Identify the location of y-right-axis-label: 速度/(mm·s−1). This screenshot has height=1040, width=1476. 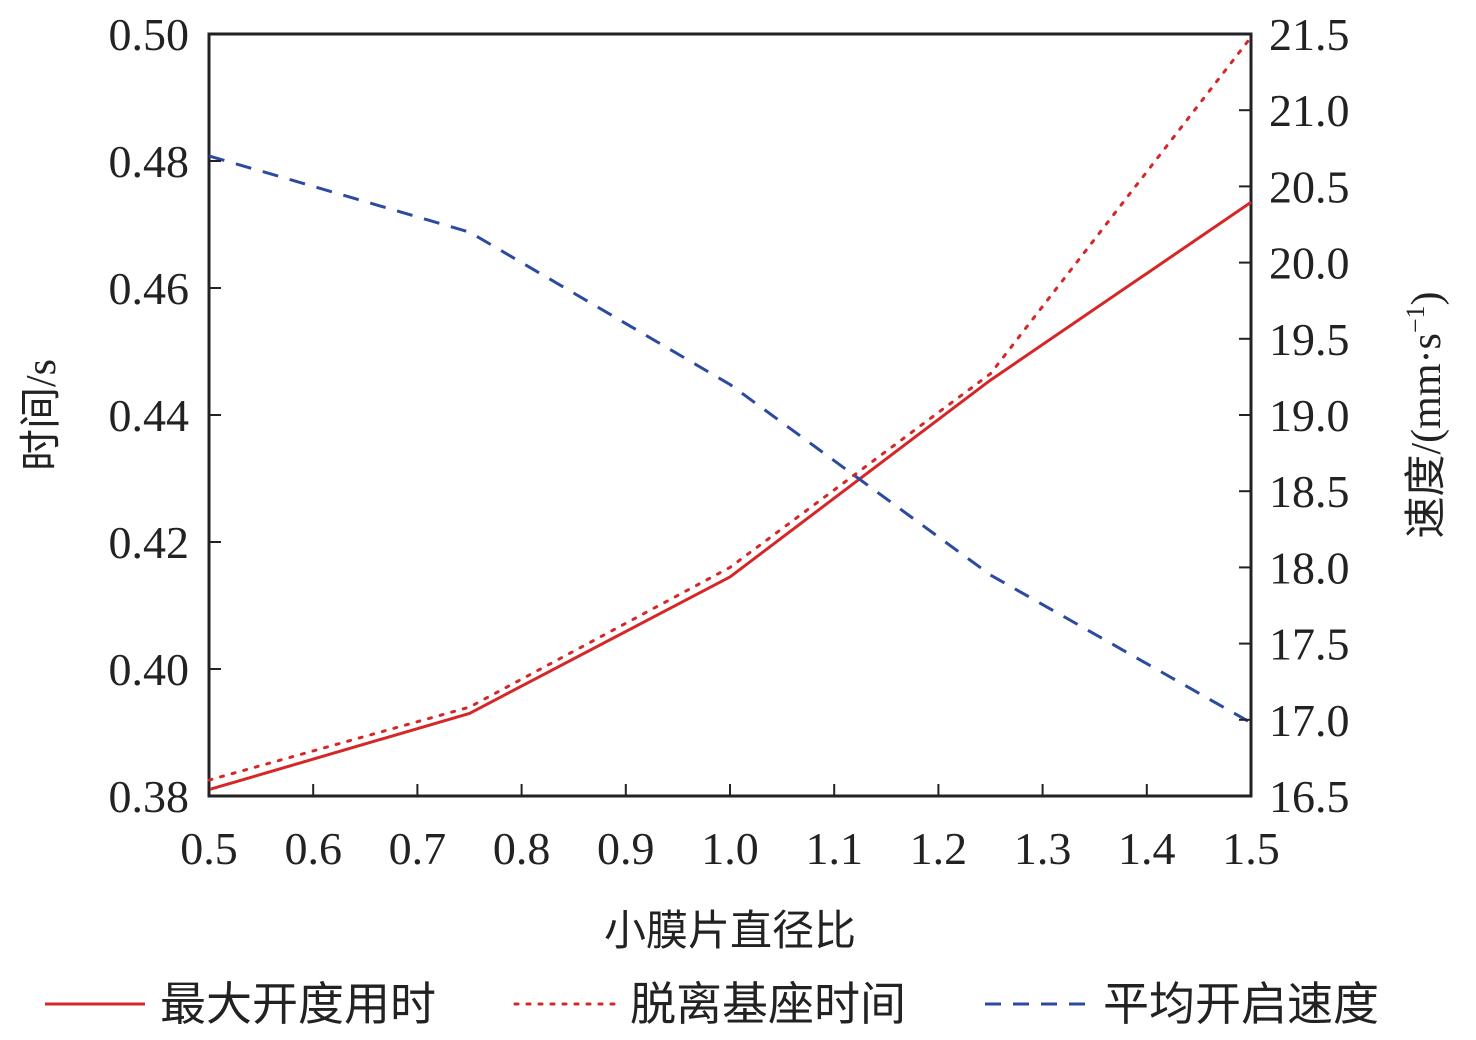
(1425, 415).